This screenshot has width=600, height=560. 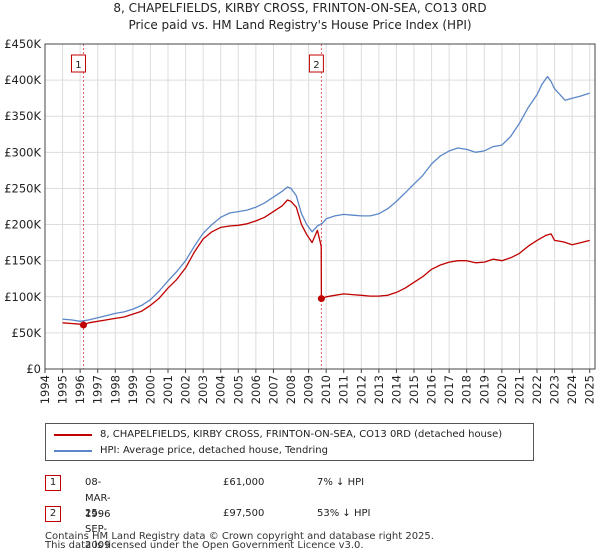 What do you see at coordinates (484, 389) in the screenshot?
I see `x-tick-label: 2019` at bounding box center [484, 389].